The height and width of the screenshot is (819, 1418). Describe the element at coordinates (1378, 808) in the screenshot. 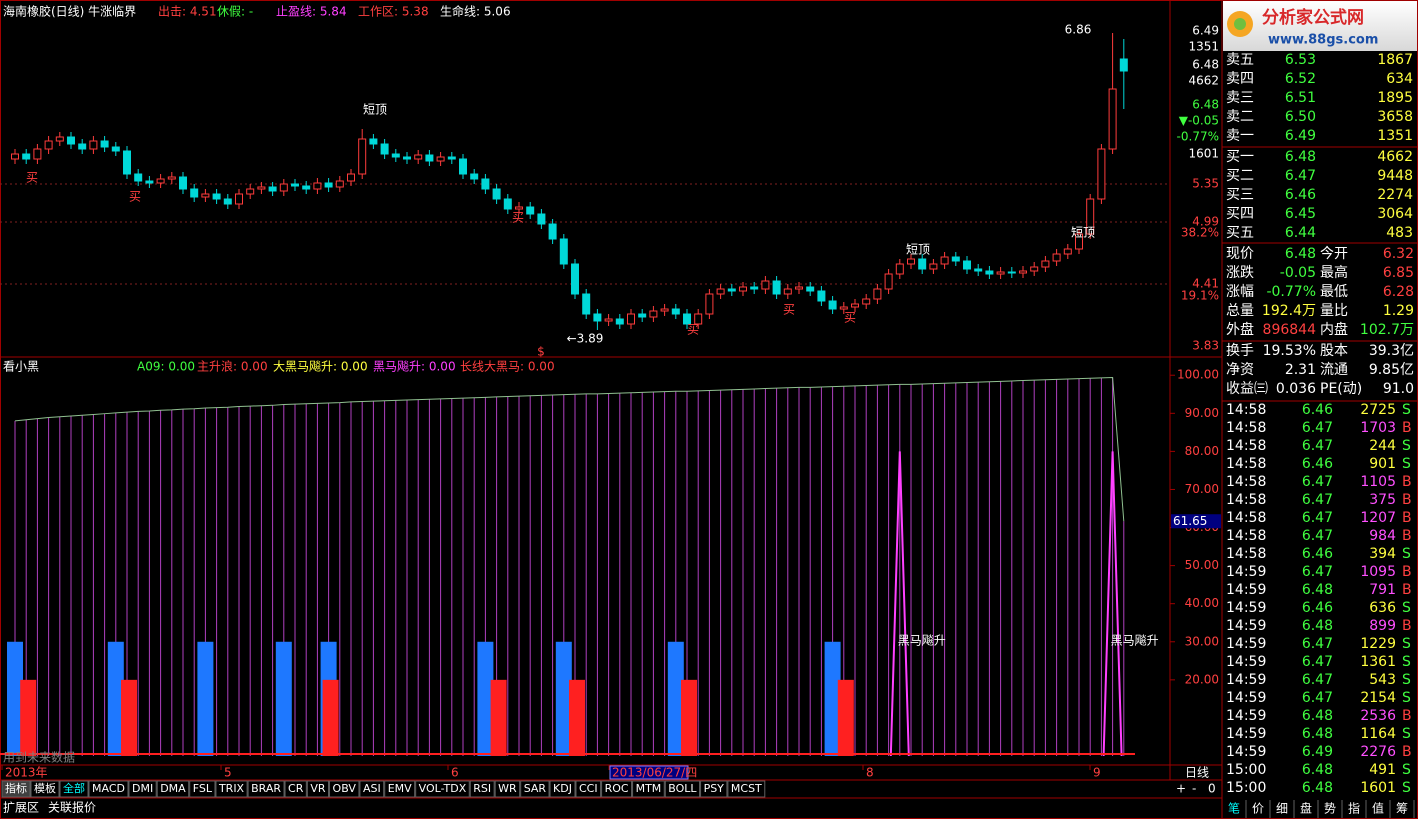

I see `side-tab: 值` at that location.